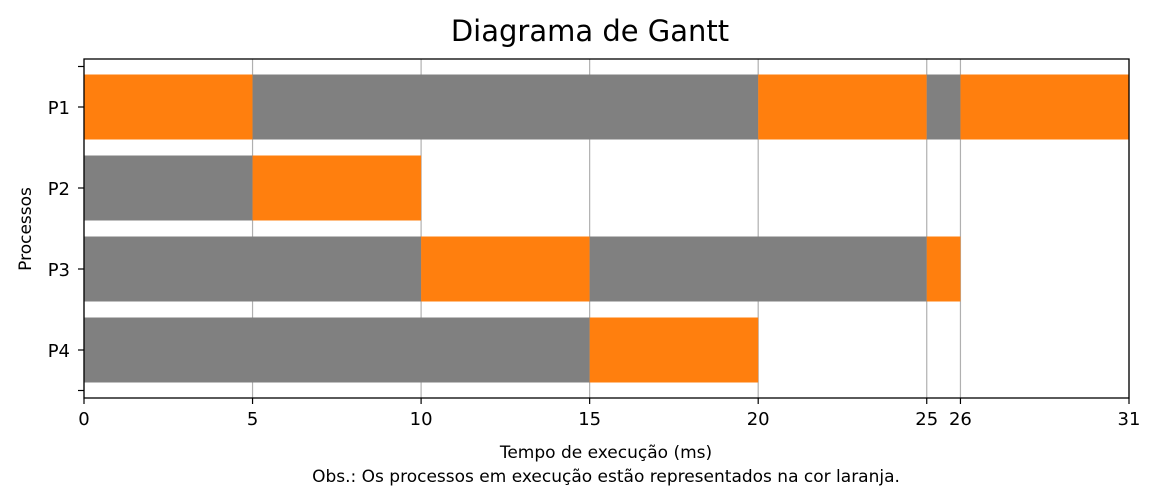 This screenshot has width=1158, height=500. Describe the element at coordinates (252, 419) in the screenshot. I see `x-tick-label: 5` at that location.